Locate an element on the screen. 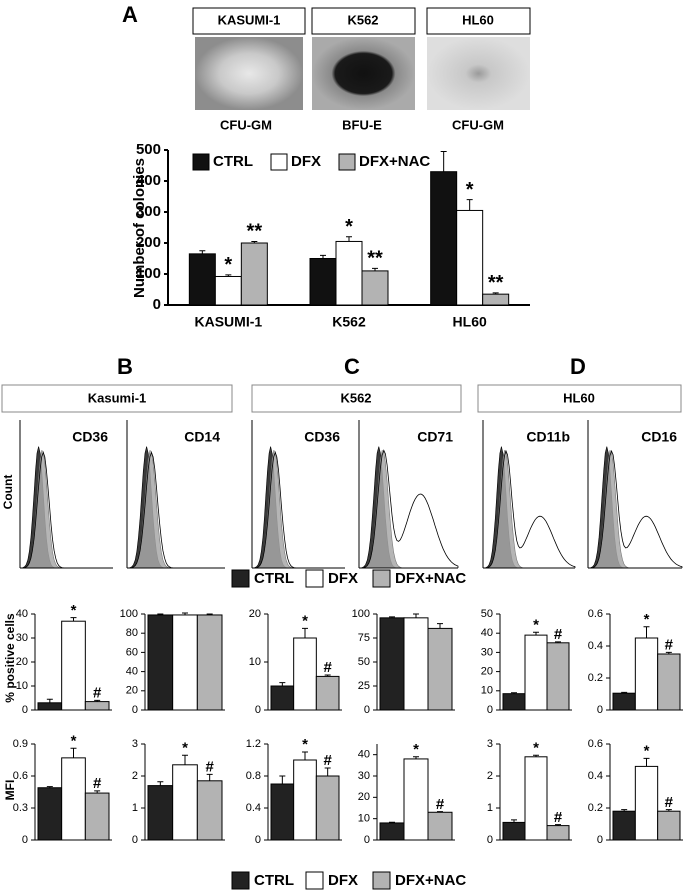 The height and width of the screenshot is (890, 685). legend-label: DFX+NAC is located at coordinates (430, 578).